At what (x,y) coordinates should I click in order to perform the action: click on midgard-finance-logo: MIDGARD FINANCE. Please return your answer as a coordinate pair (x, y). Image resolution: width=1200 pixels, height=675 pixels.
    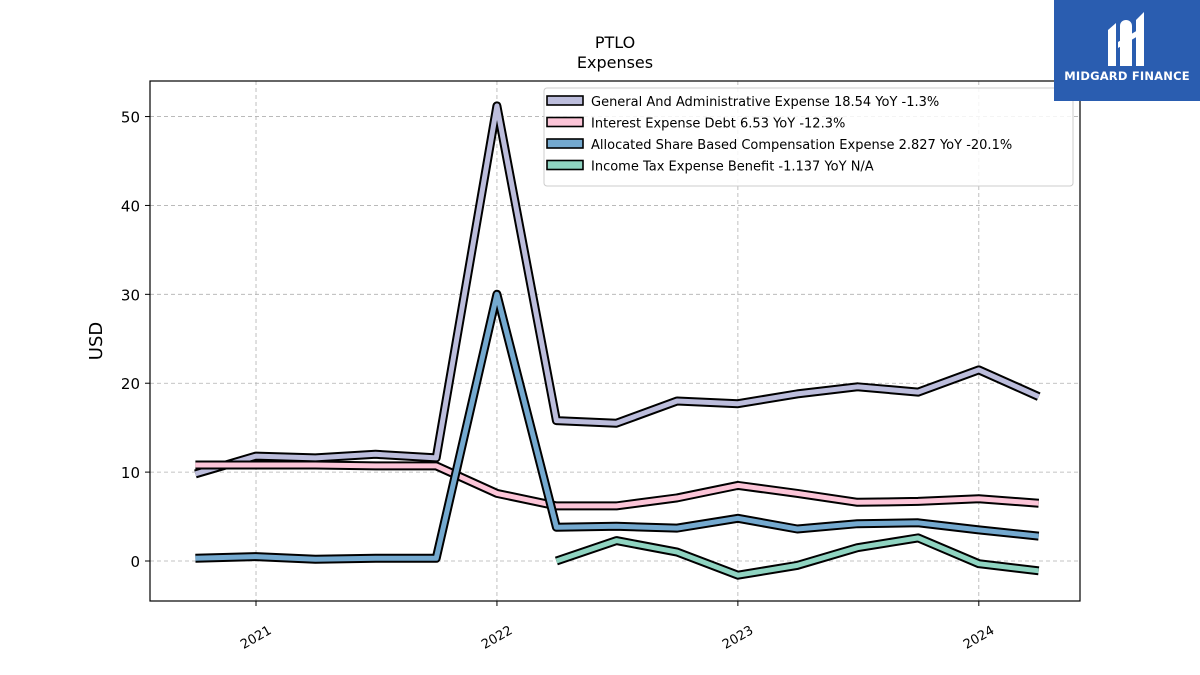
    Looking at the image, I should click on (1127, 50).